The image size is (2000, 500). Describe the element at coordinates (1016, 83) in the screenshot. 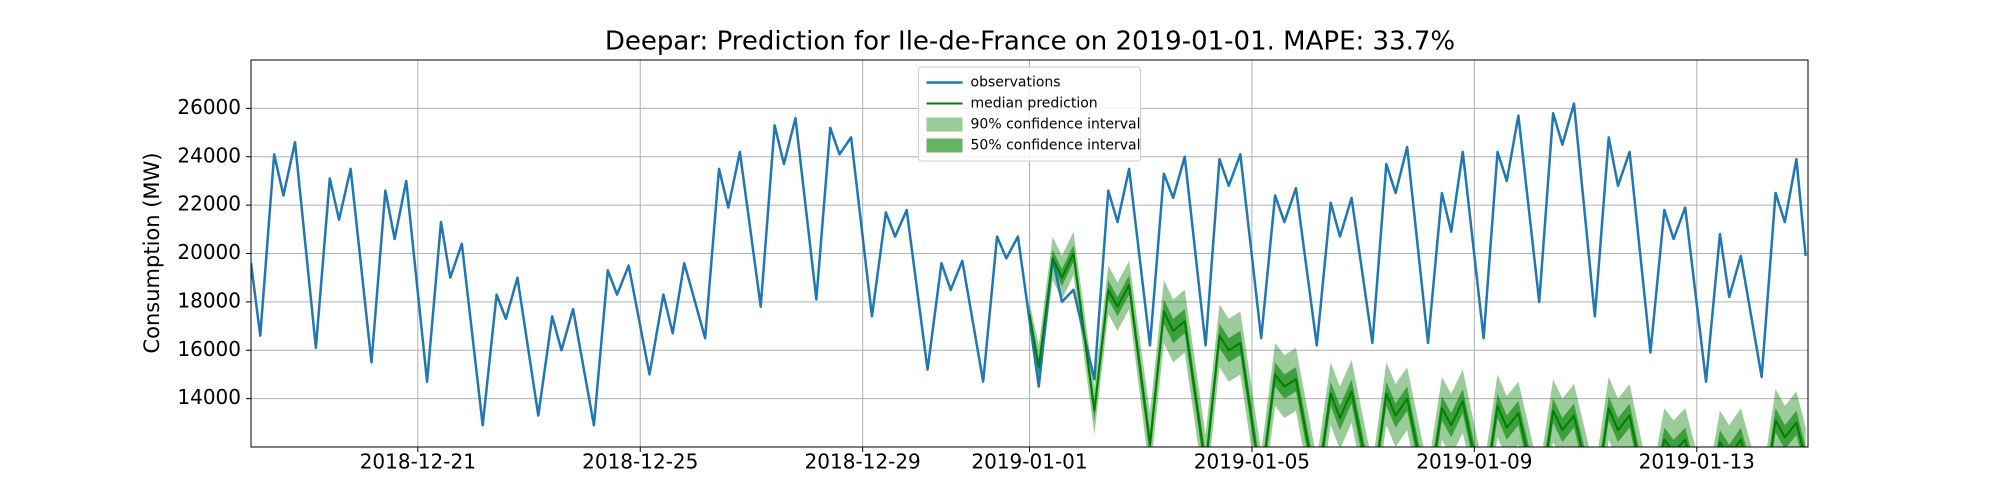

I see `legend-label: observations` at that location.